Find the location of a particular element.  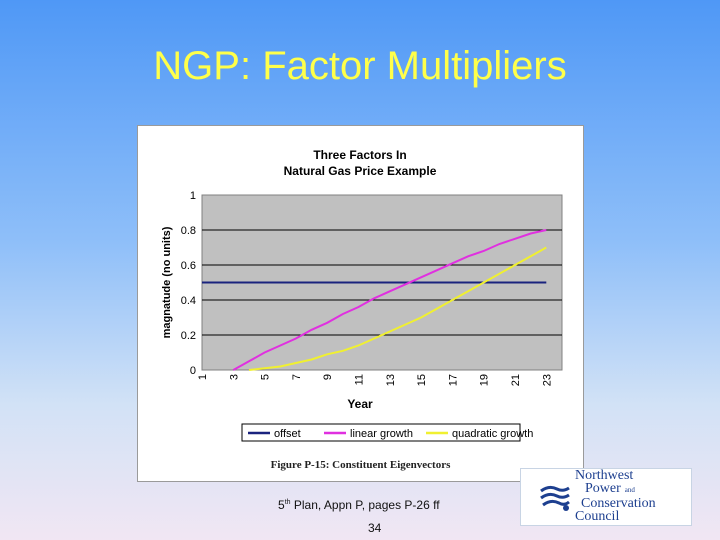

y-tick-label: 0.2 is located at coordinates (188, 336).